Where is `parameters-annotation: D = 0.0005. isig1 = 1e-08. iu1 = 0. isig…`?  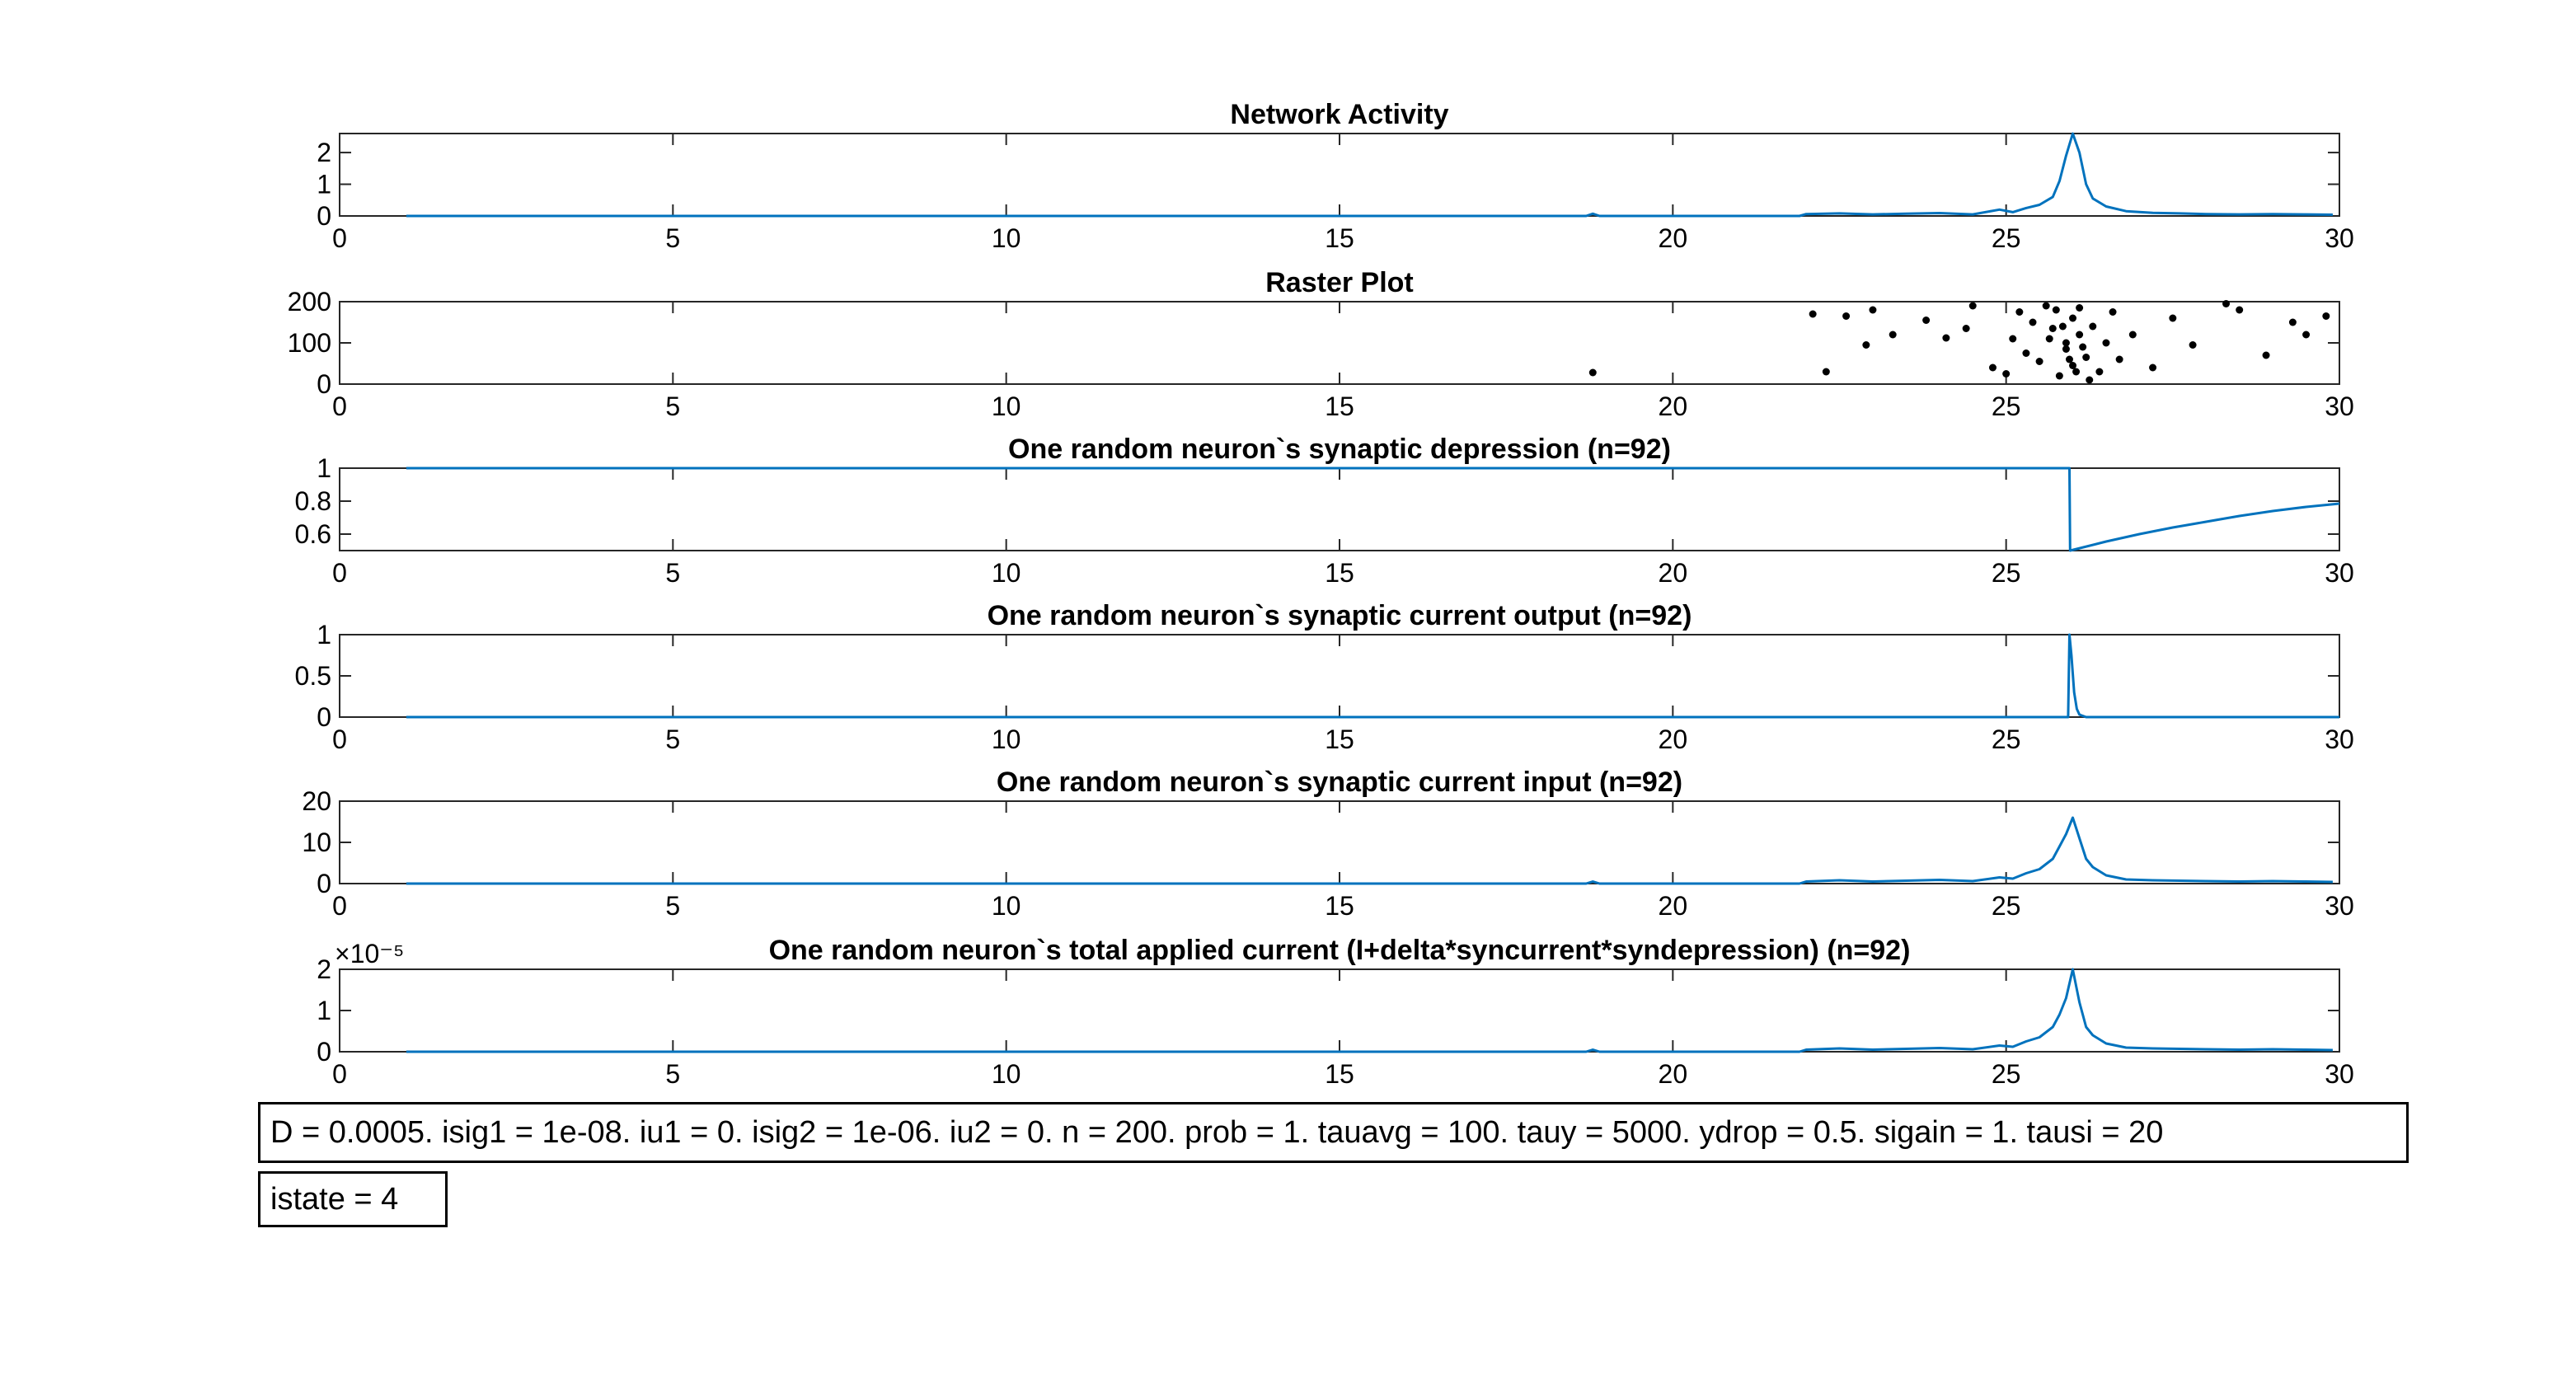 parameters-annotation: D = 0.0005. isig1 = 1e-08. iu1 = 0. isig… is located at coordinates (1333, 1132).